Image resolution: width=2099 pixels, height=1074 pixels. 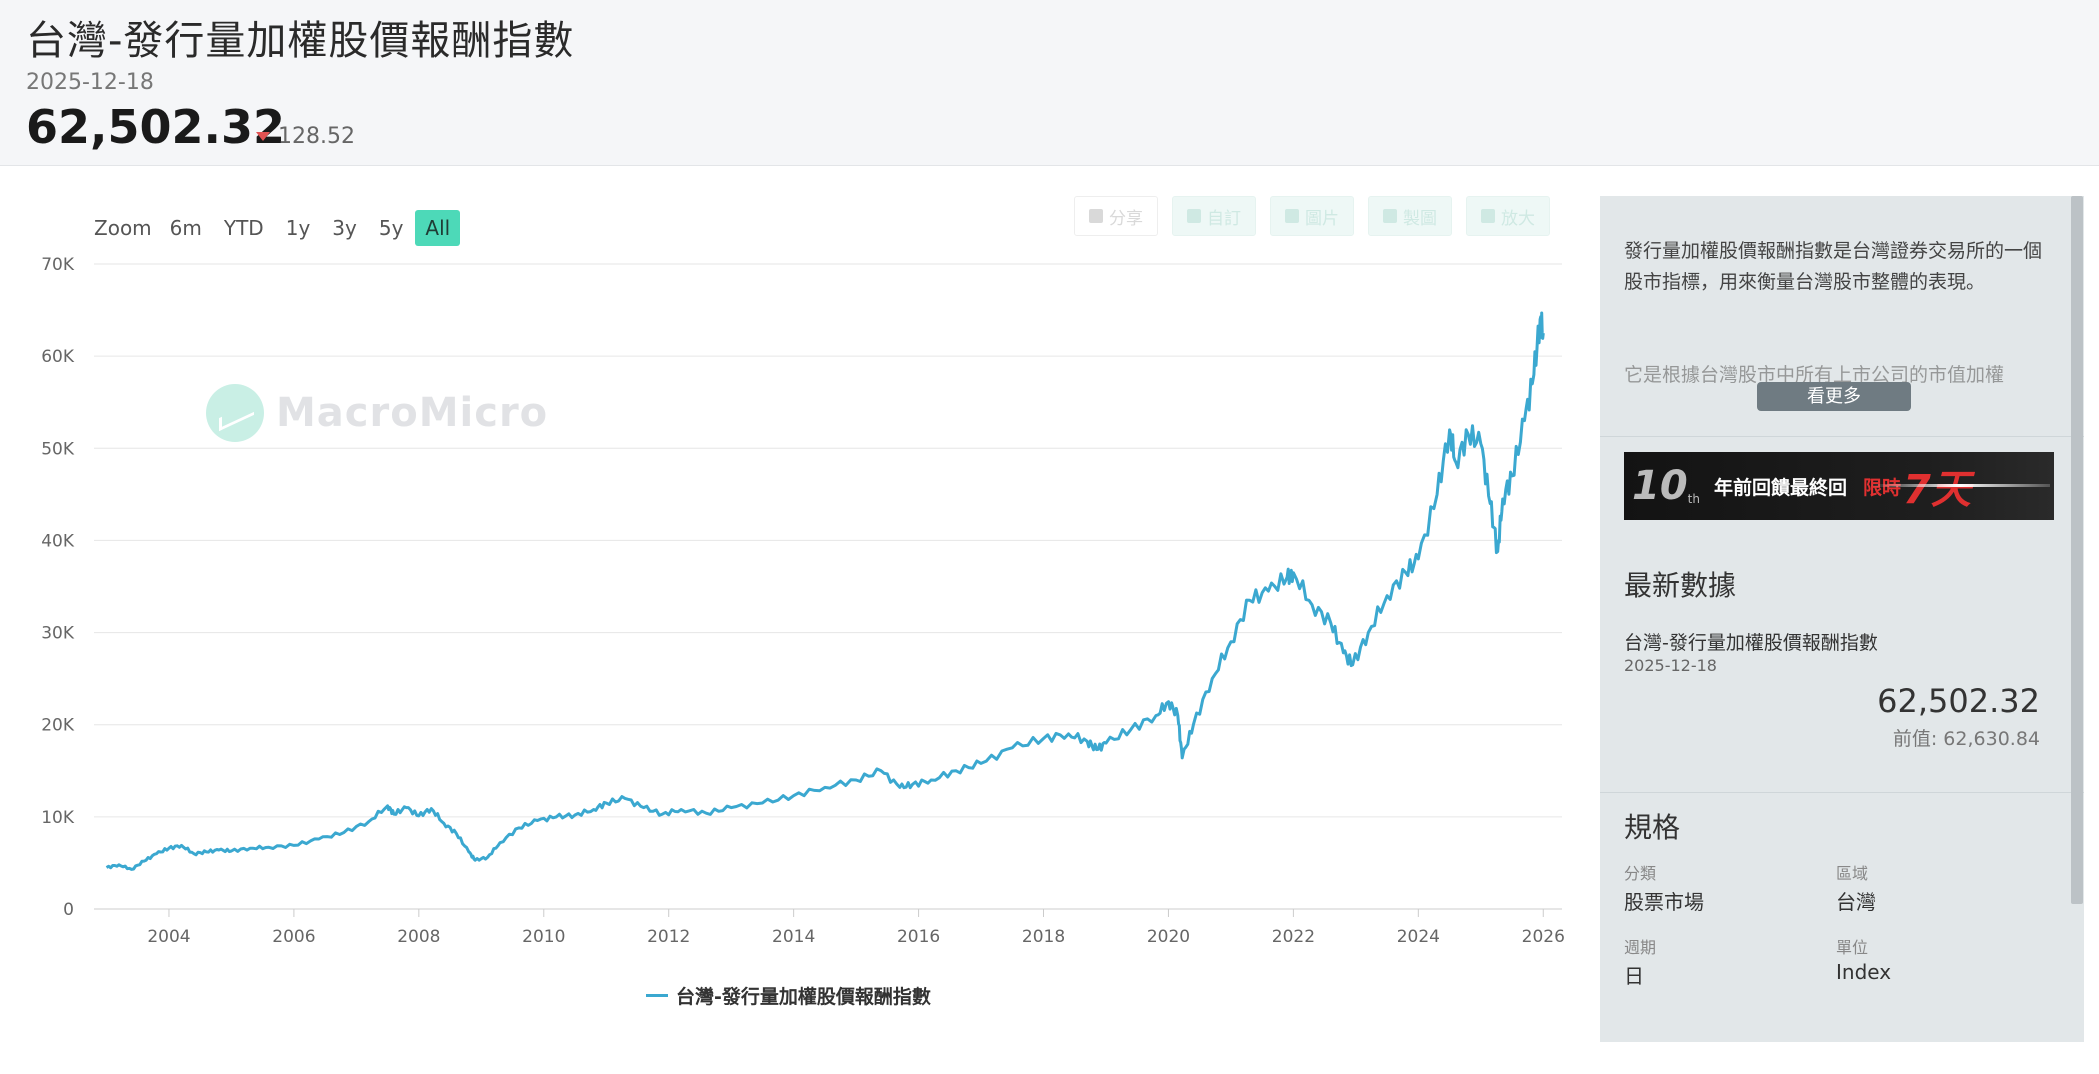 I want to click on read-more-button: 看更多, so click(x=1834, y=396).